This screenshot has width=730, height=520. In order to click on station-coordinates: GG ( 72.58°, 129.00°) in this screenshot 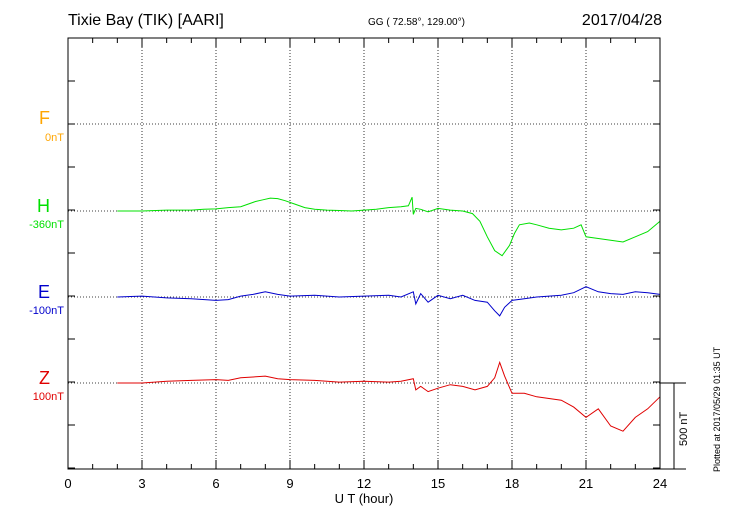, I will do `click(416, 22)`.